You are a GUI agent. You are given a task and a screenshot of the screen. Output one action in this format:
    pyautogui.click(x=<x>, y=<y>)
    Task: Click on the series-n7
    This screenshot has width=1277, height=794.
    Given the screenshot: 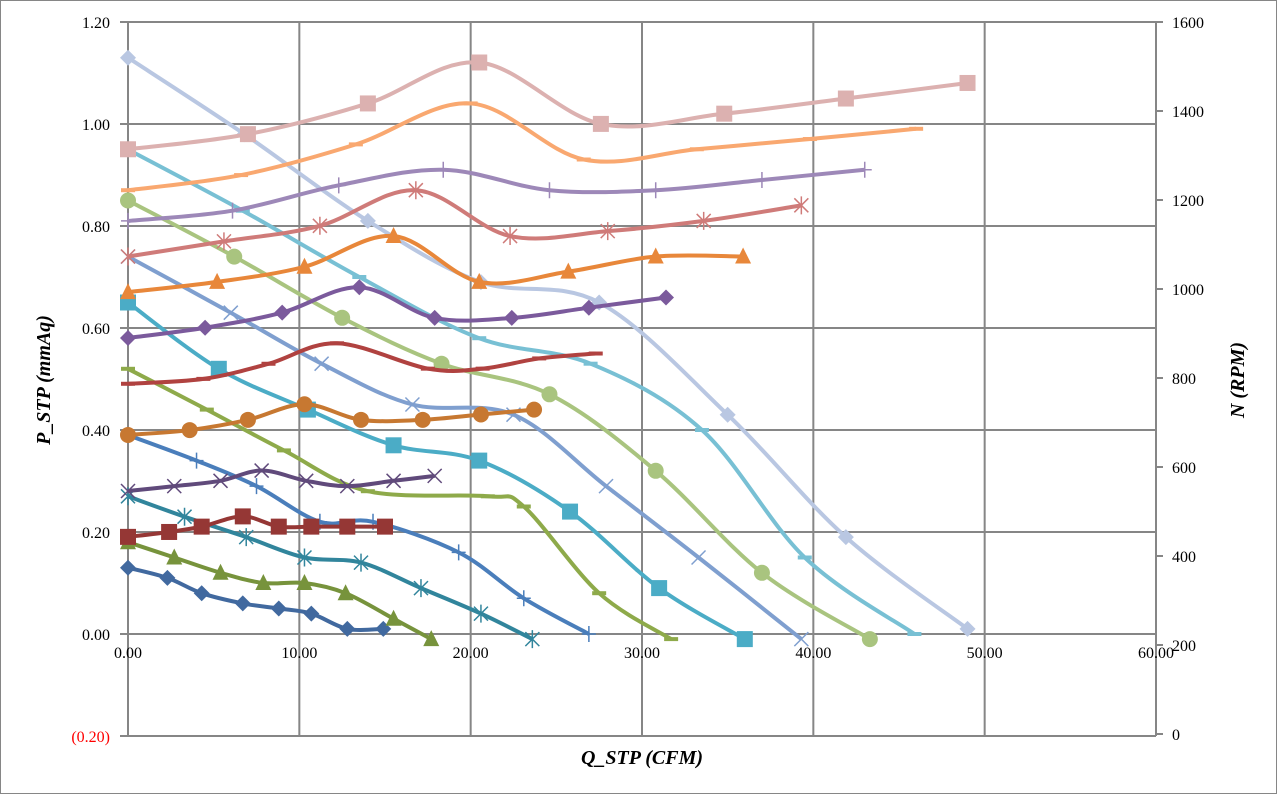 What is the action you would take?
    pyautogui.click(x=464, y=223)
    